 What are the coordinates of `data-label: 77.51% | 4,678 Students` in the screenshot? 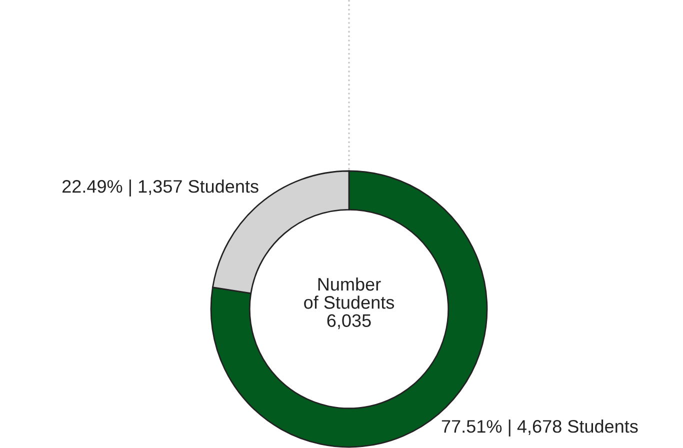 It's located at (540, 428).